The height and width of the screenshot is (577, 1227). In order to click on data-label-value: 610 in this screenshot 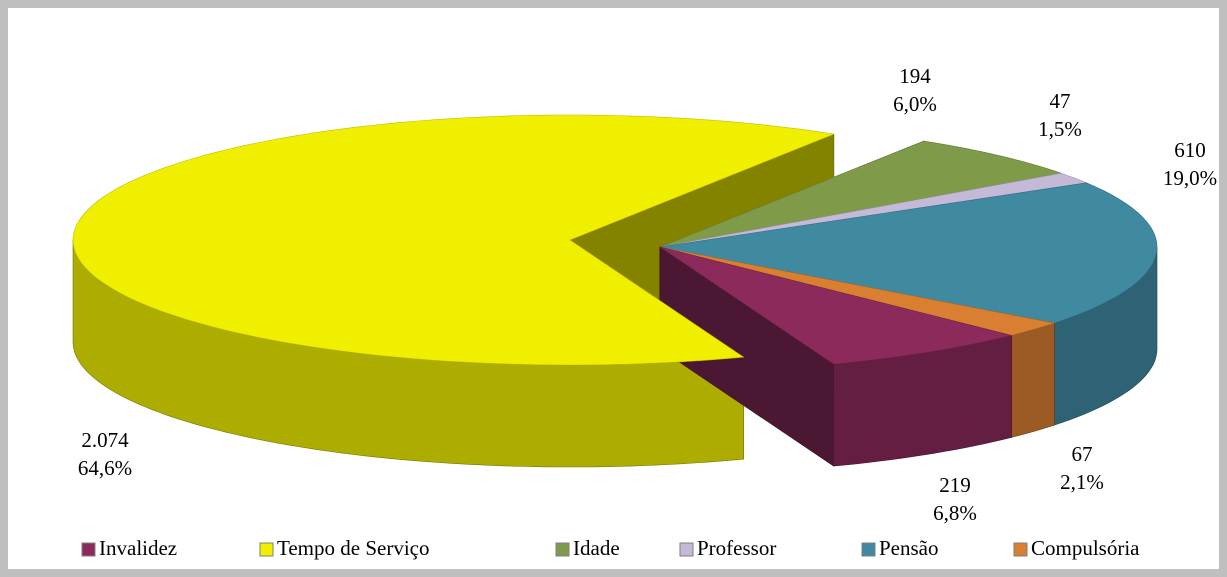, I will do `click(1190, 150)`.